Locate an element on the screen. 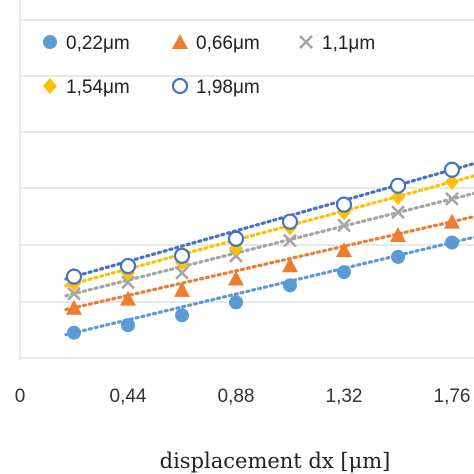 The image size is (474, 474). x-tick-label: 1,76 is located at coordinates (452, 396).